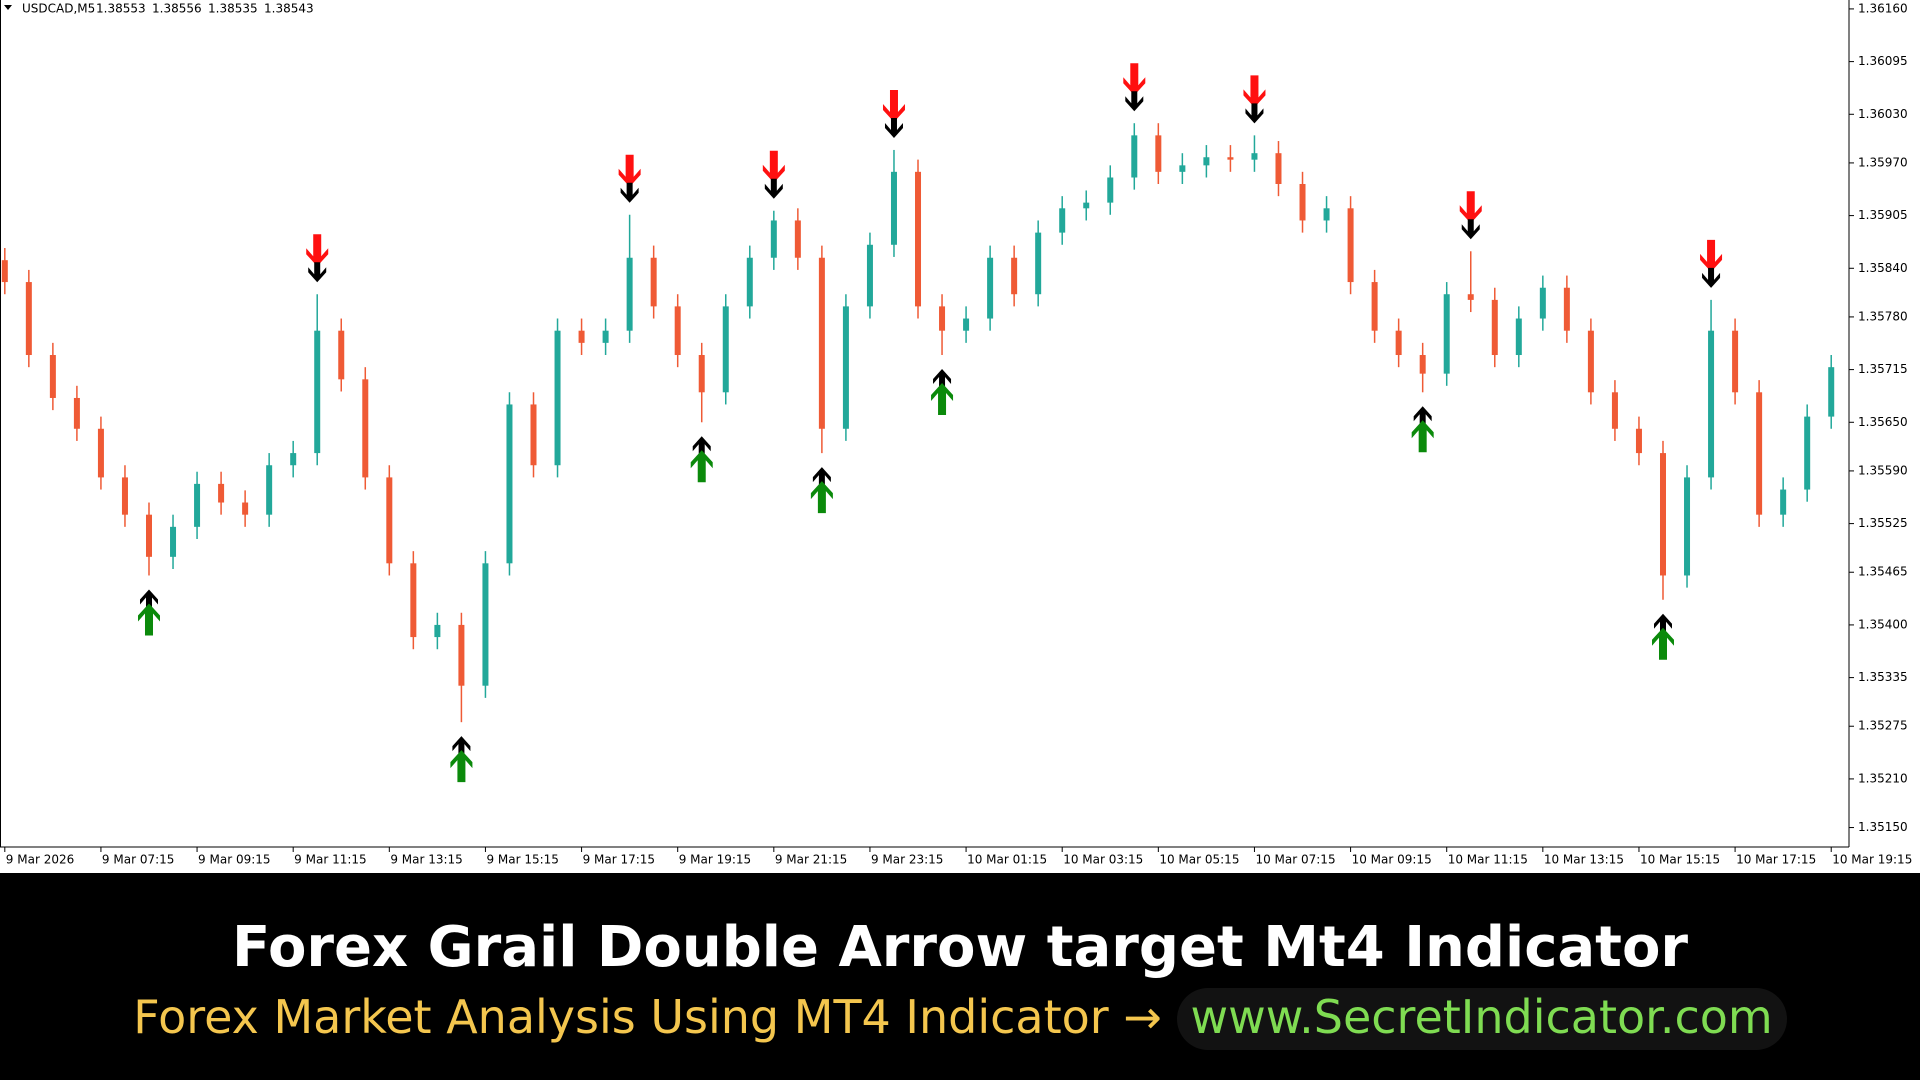  What do you see at coordinates (1883, 114) in the screenshot?
I see `y-tick-label: 1.36030` at bounding box center [1883, 114].